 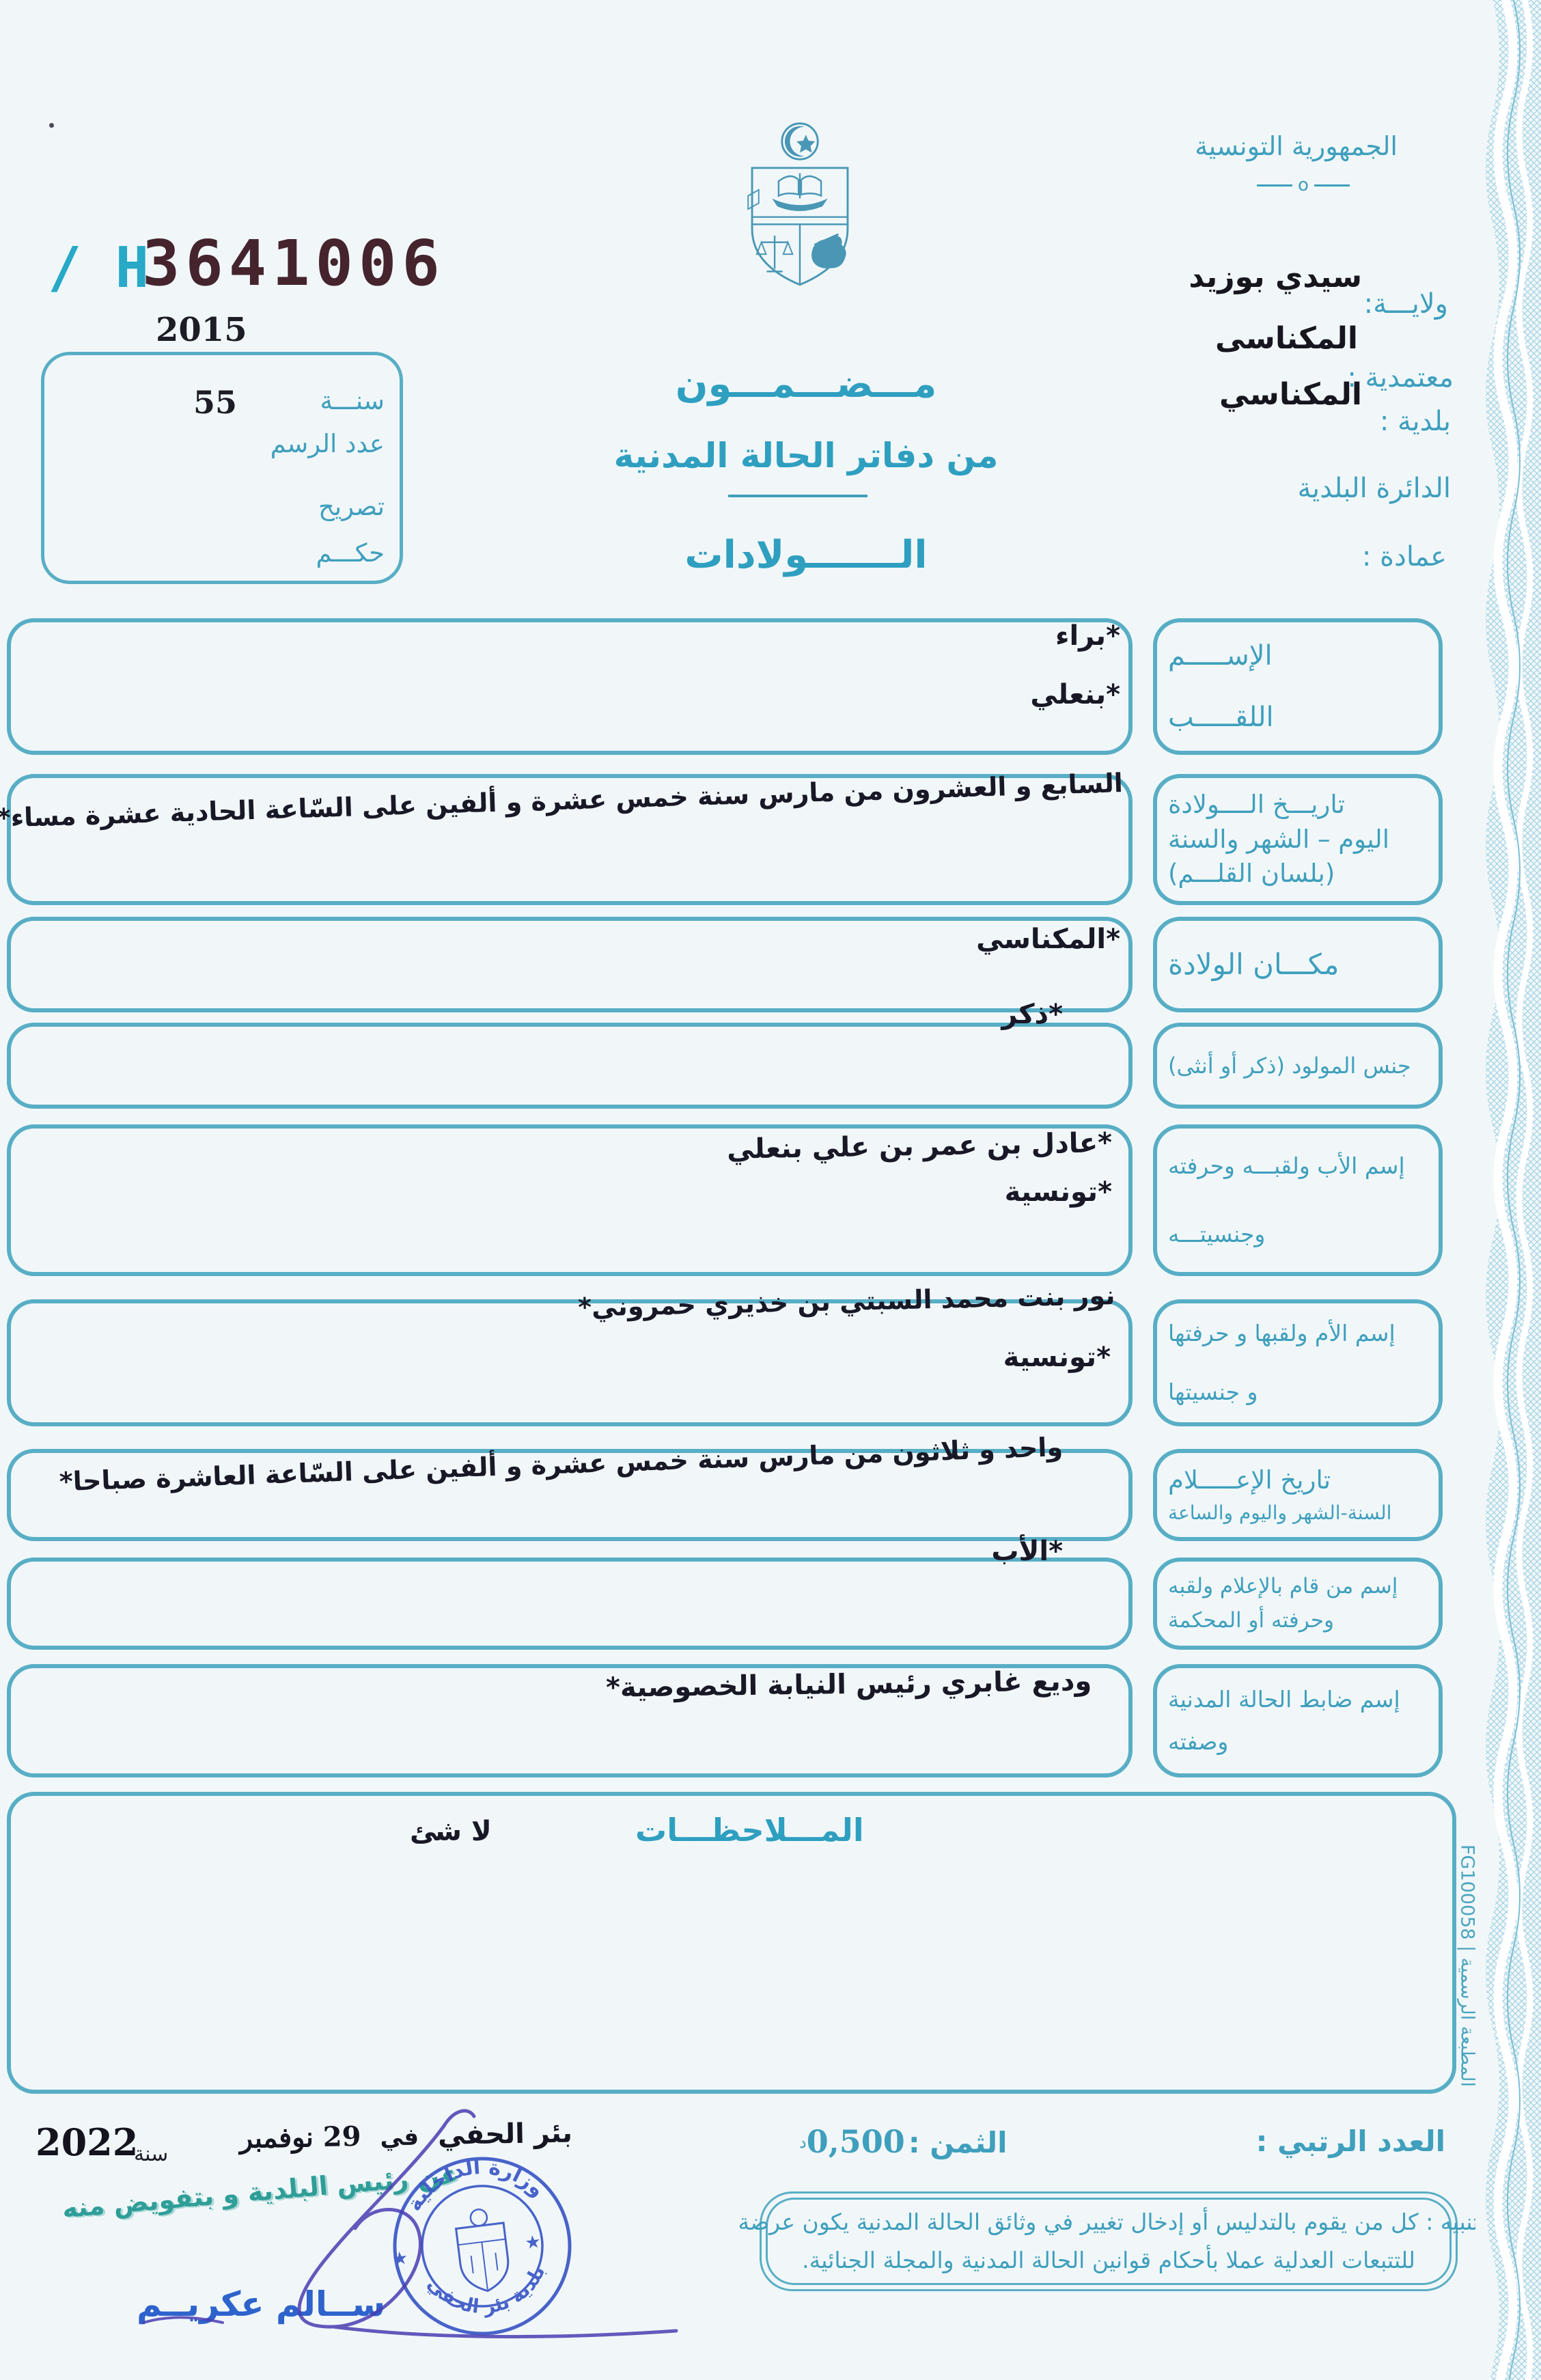 What do you see at coordinates (261, 2304) in the screenshot?
I see `signer-name-stamp: ســالم عكريــم` at bounding box center [261, 2304].